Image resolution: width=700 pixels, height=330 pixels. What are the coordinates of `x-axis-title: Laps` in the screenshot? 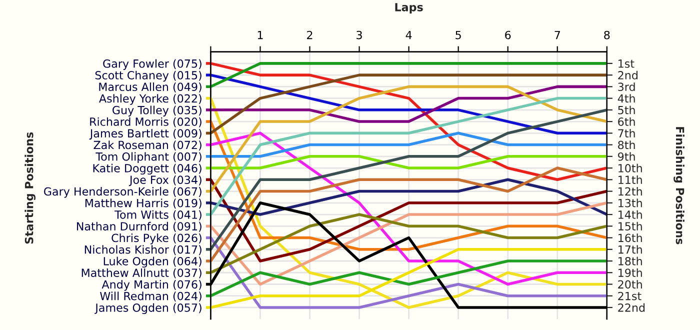 It's located at (409, 8).